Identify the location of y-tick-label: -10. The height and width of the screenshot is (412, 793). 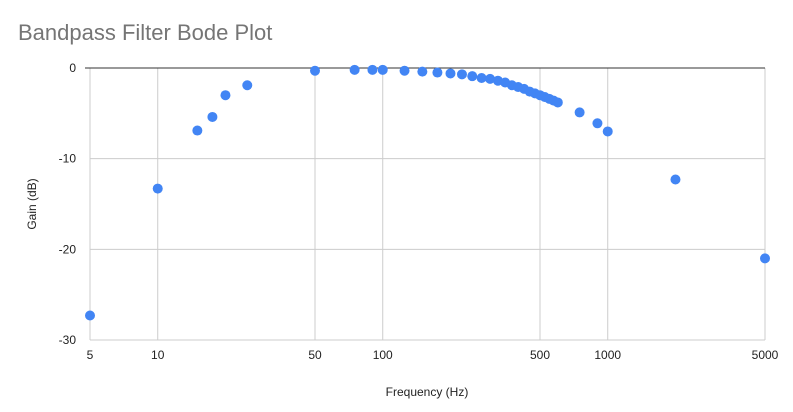
(68, 159).